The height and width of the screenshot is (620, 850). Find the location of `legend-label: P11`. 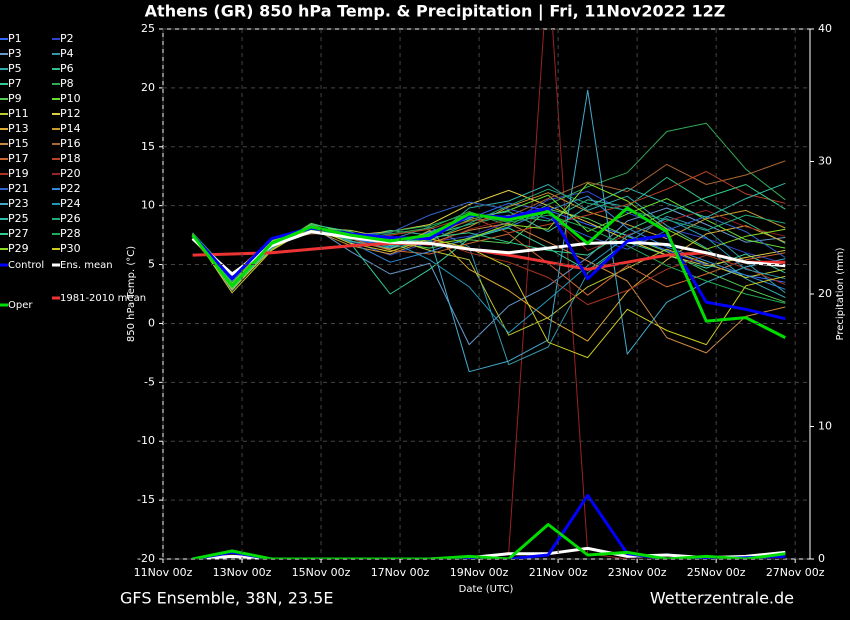

legend-label: P11 is located at coordinates (18, 113).